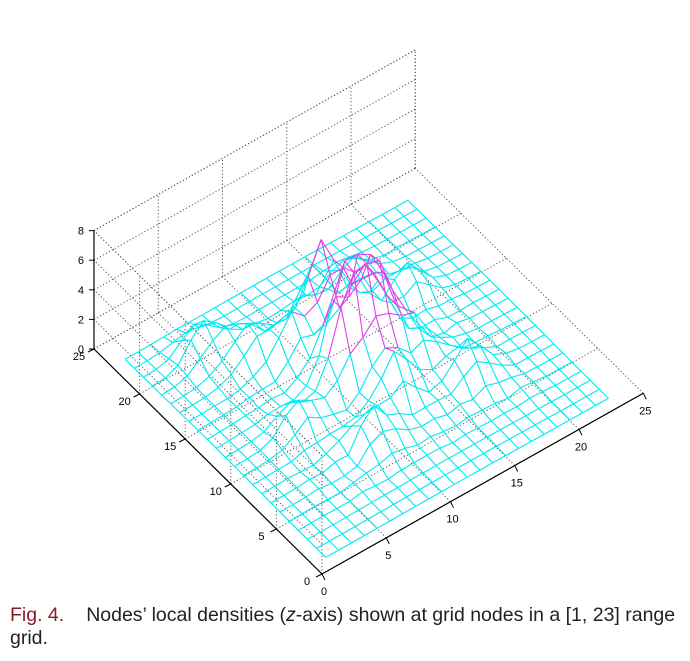 This screenshot has height=661, width=690. Describe the element at coordinates (170, 447) in the screenshot. I see `y-tick-label: 15` at that location.